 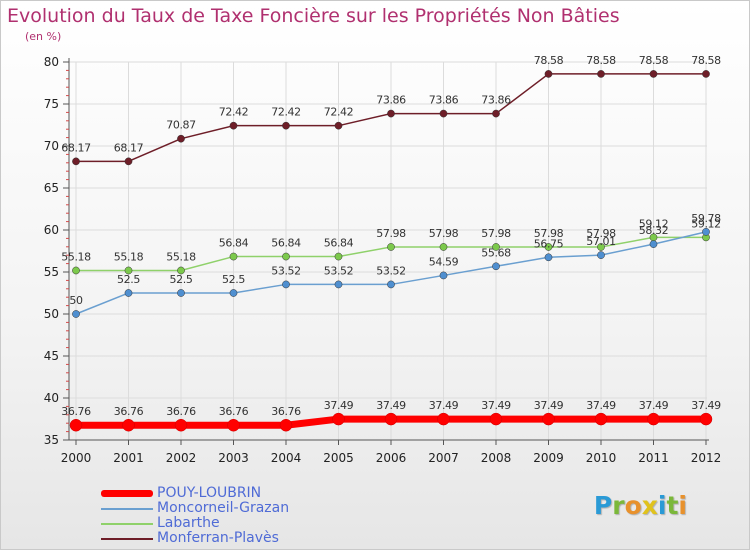 I want to click on legend-item: Moncorneil-Grazan, so click(x=195, y=508).